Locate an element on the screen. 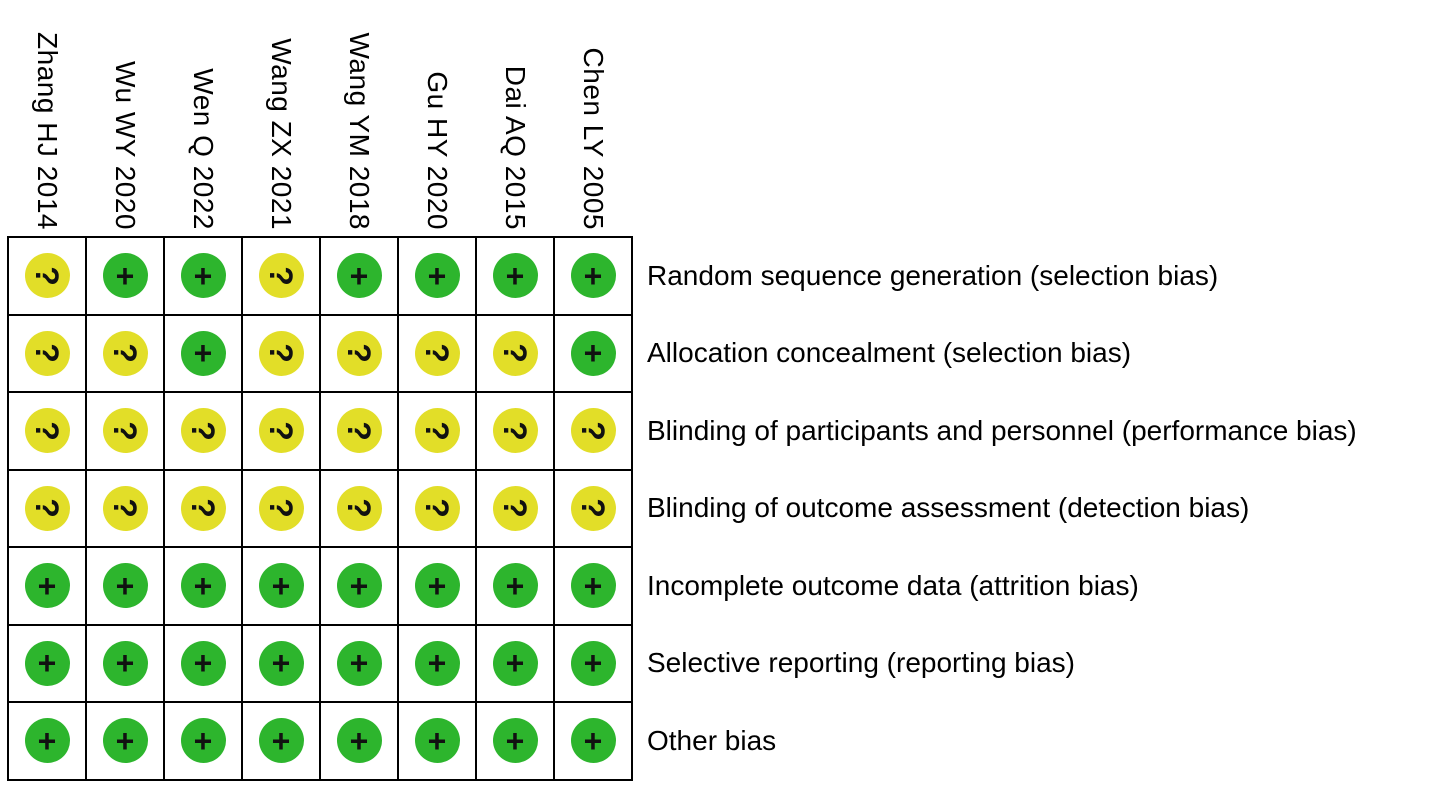  bias-domain-label: Allocation concealment (selection bias) is located at coordinates (889, 353).